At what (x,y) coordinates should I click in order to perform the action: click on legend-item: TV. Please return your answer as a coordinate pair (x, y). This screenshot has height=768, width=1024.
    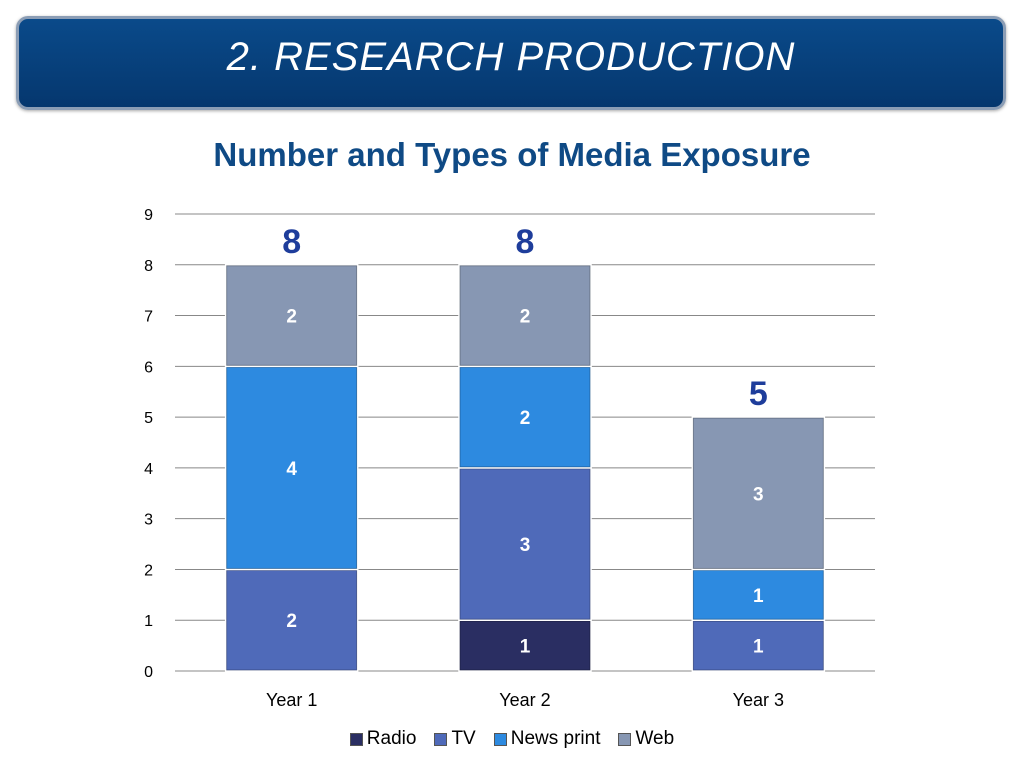
    Looking at the image, I should click on (455, 739).